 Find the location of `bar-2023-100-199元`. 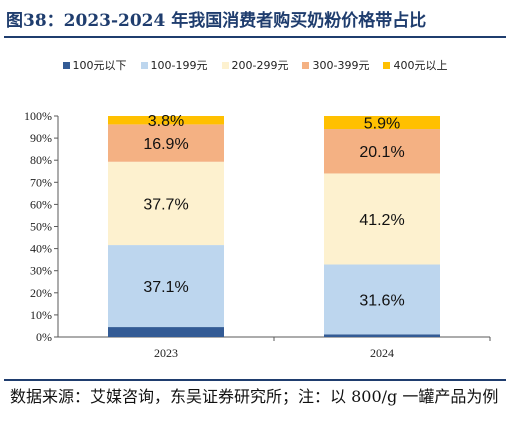

bar-2023-100-199元 is located at coordinates (166, 286).